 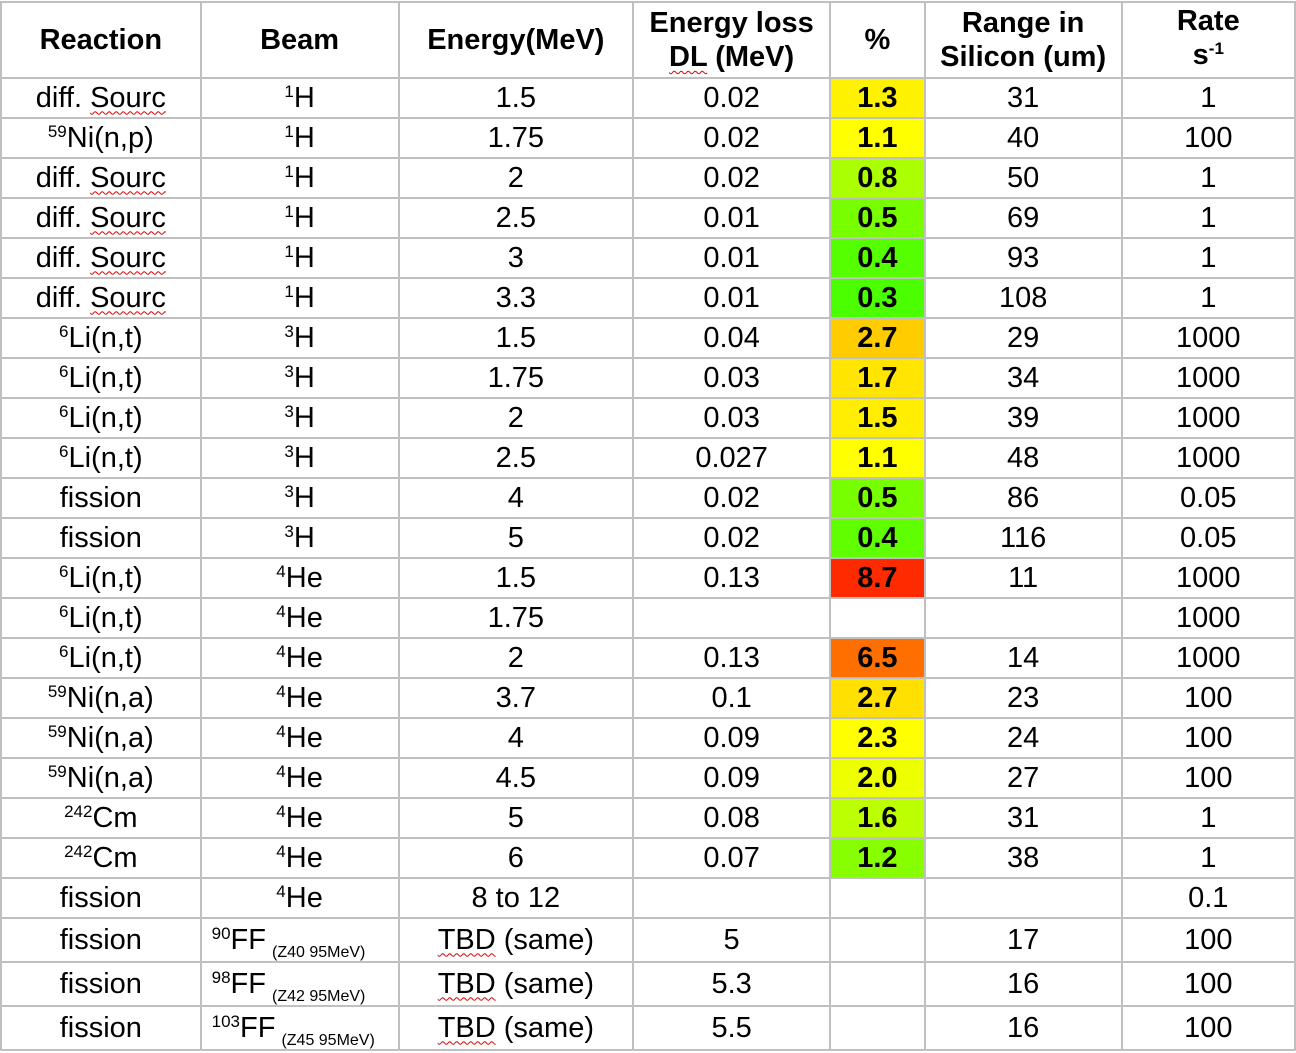 What do you see at coordinates (299, 1028) in the screenshot?
I see `cell-beam: 103FF (Z45 95MeV)` at bounding box center [299, 1028].